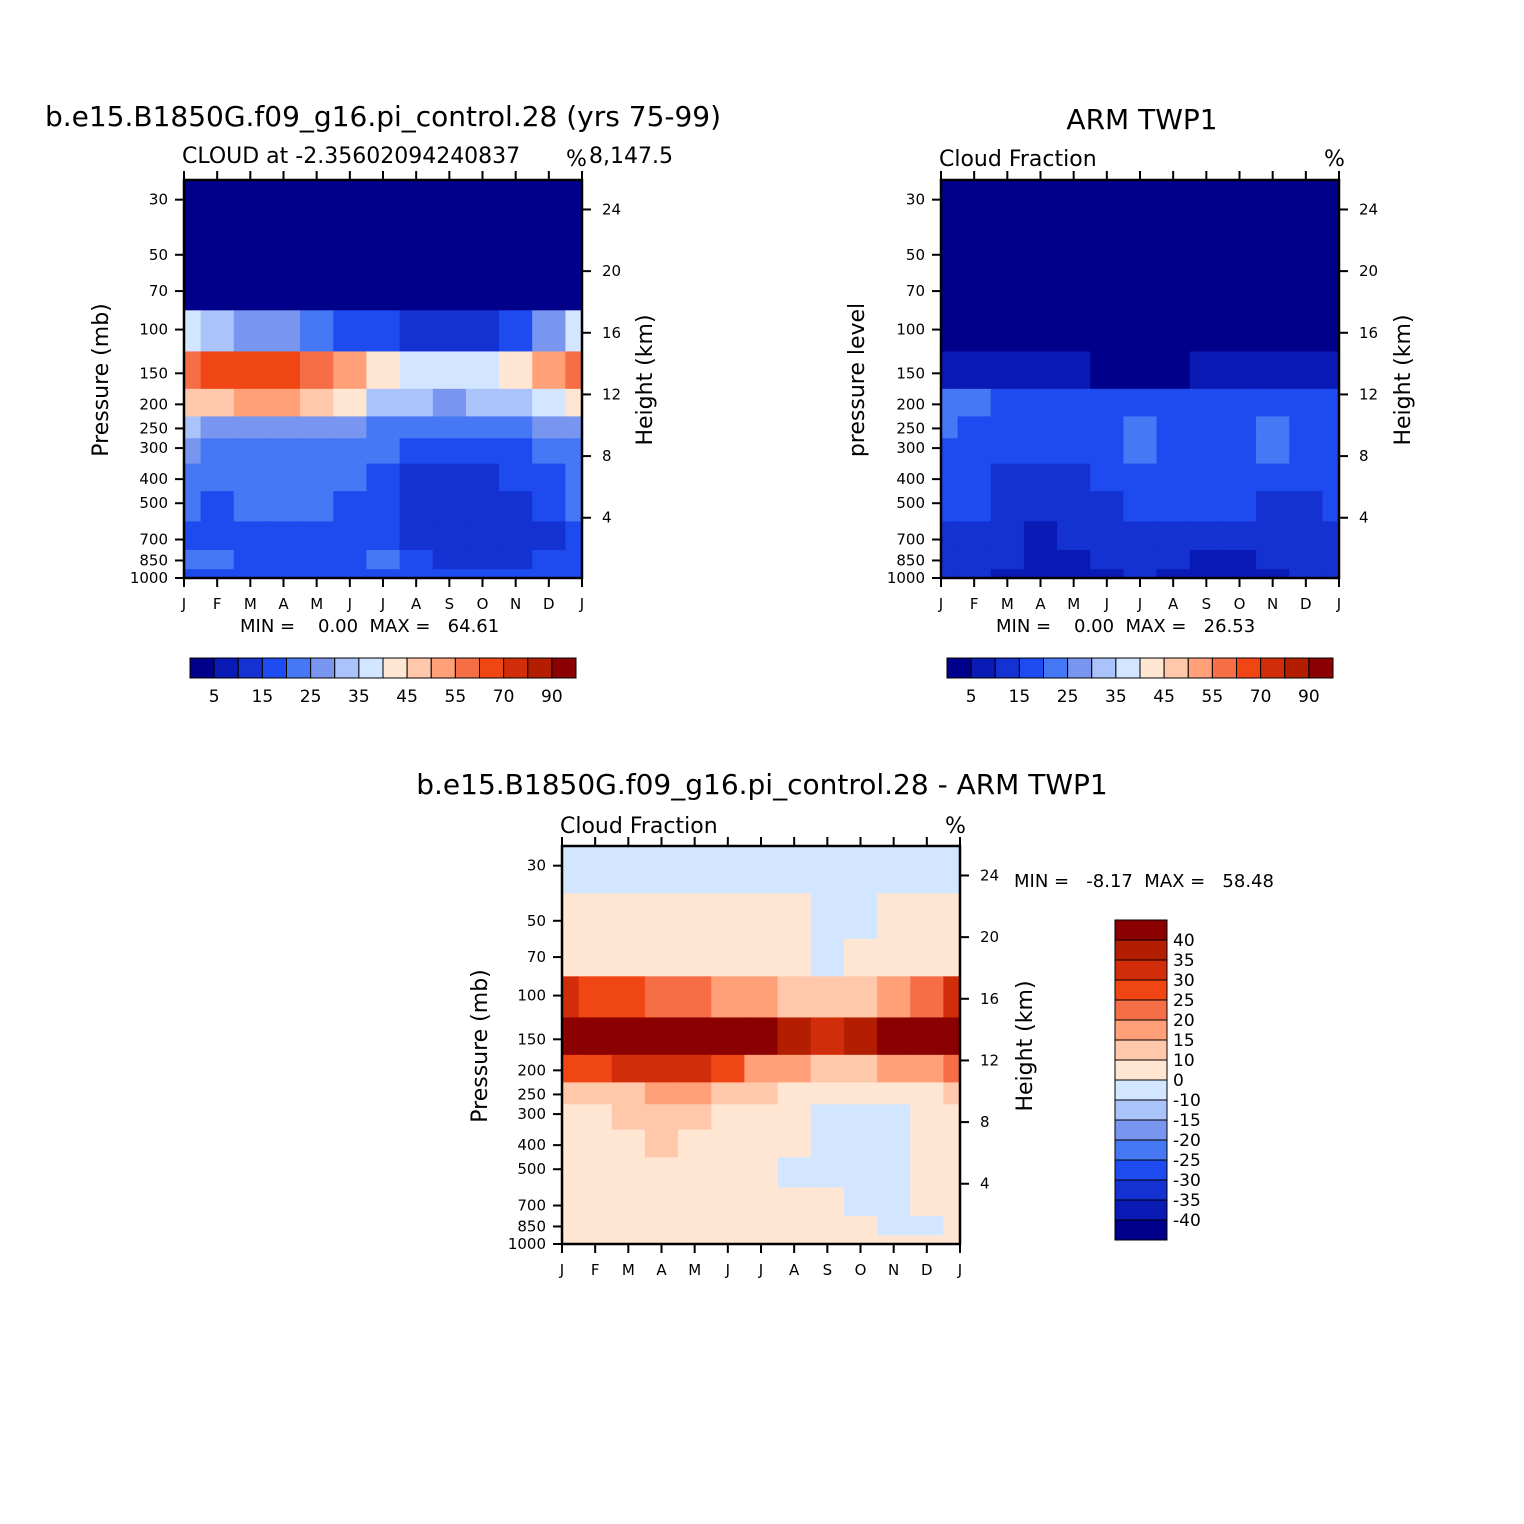 The image size is (1524, 1524). What do you see at coordinates (915, 255) in the screenshot?
I see `panel-obs-ytick-label: 50` at bounding box center [915, 255].